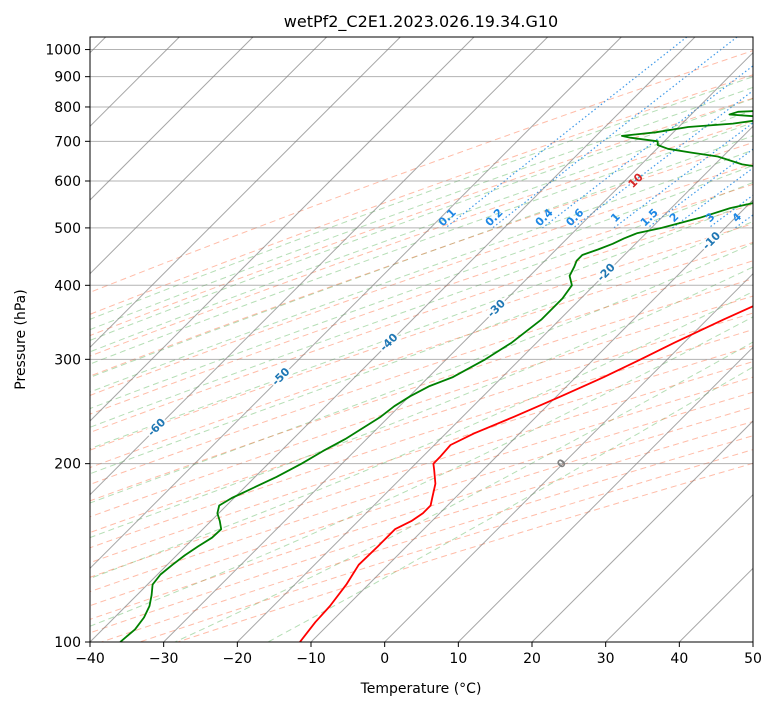  Describe the element at coordinates (67, 108) in the screenshot. I see `y-tick-label: 800` at that location.